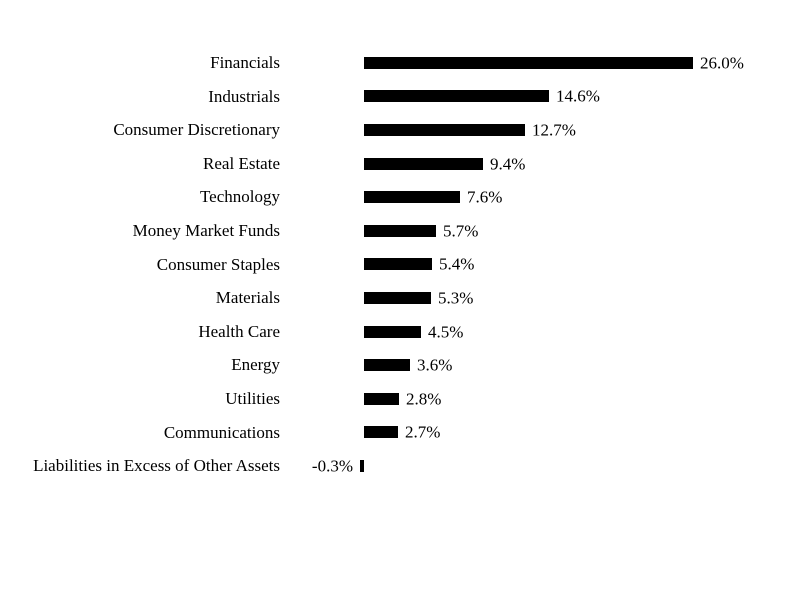 This screenshot has width=792, height=600. What do you see at coordinates (536, 399) in the screenshot?
I see `bar-zone: 2.8%` at bounding box center [536, 399].